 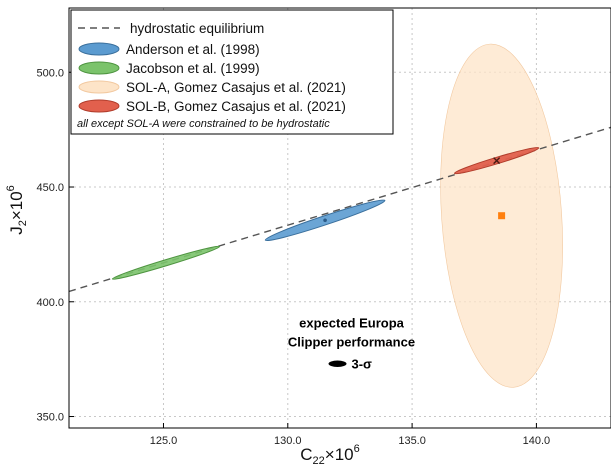 What do you see at coordinates (288, 441) in the screenshot?
I see `x-tick-label: 130.0` at bounding box center [288, 441].